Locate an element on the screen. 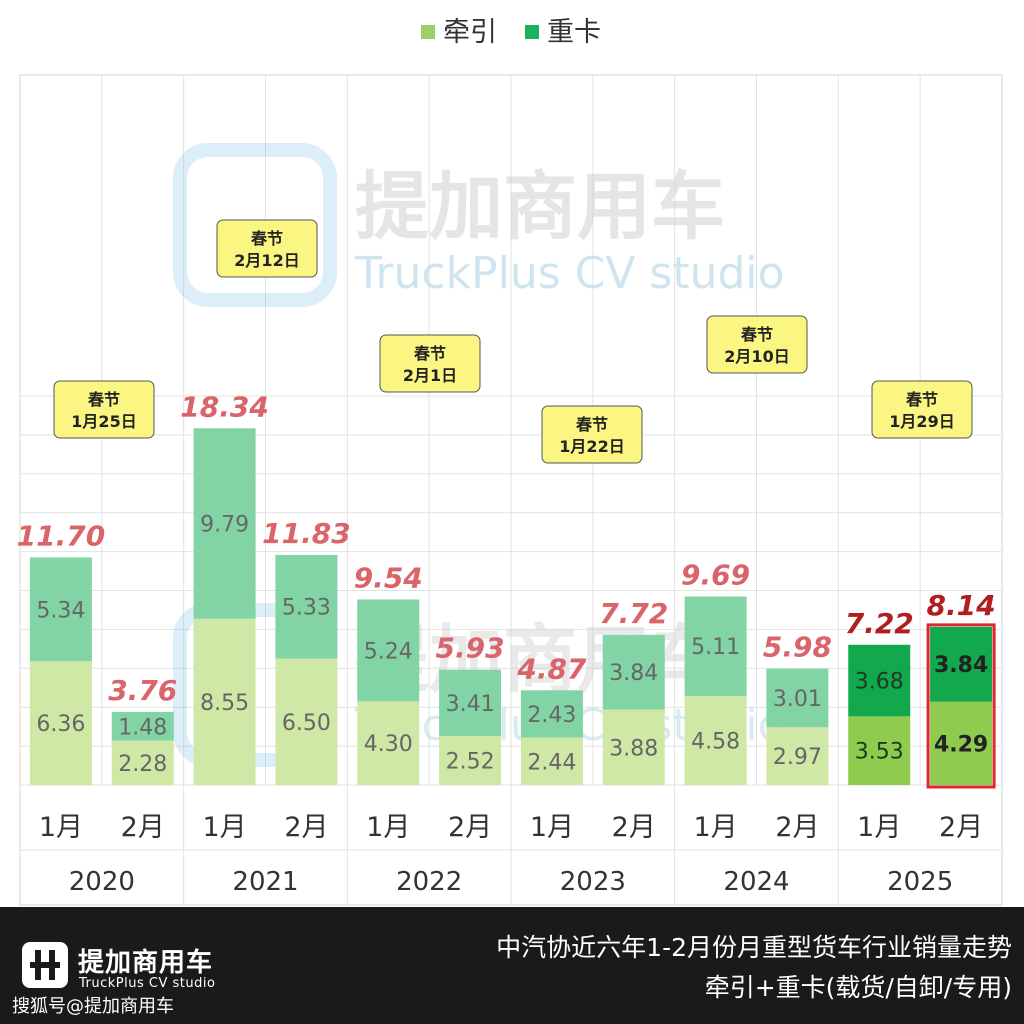 The image size is (1024, 1024). brand-name-en: TruckPlus CV studio is located at coordinates (147, 983).